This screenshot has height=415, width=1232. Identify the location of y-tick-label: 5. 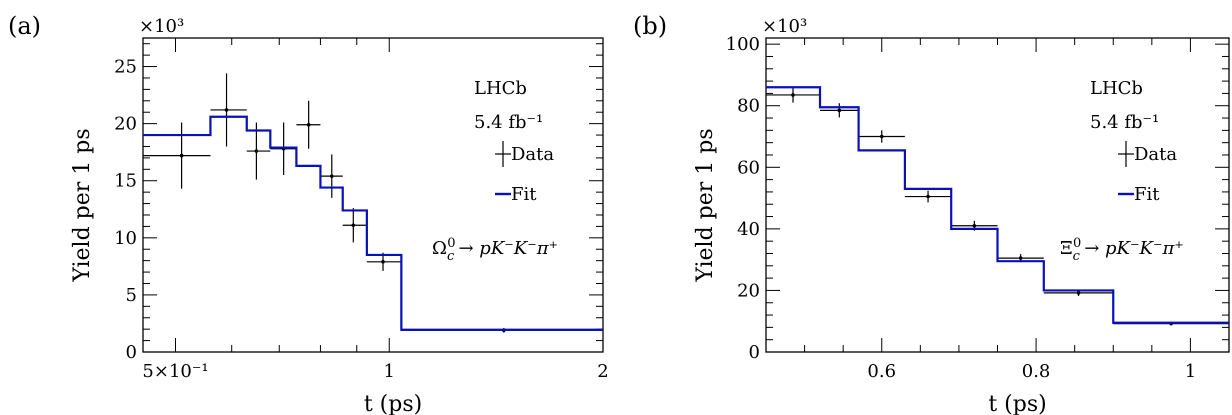
(131, 295).